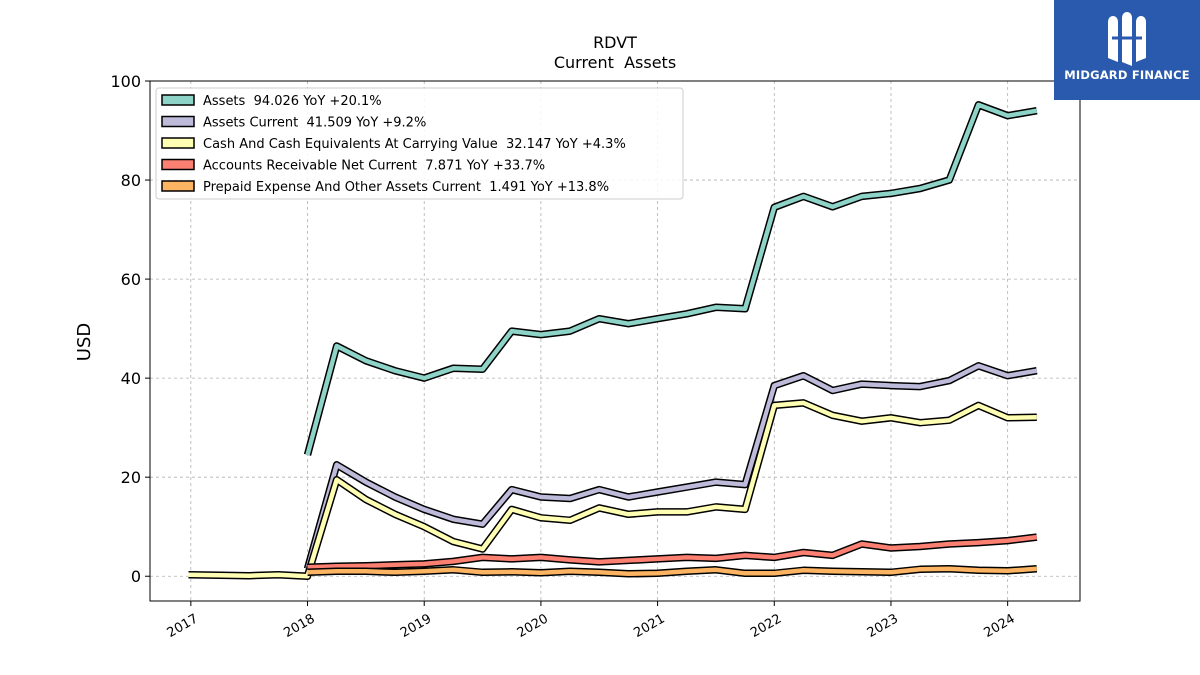  Describe the element at coordinates (84, 342) in the screenshot. I see `y-axis-label: USD` at that location.